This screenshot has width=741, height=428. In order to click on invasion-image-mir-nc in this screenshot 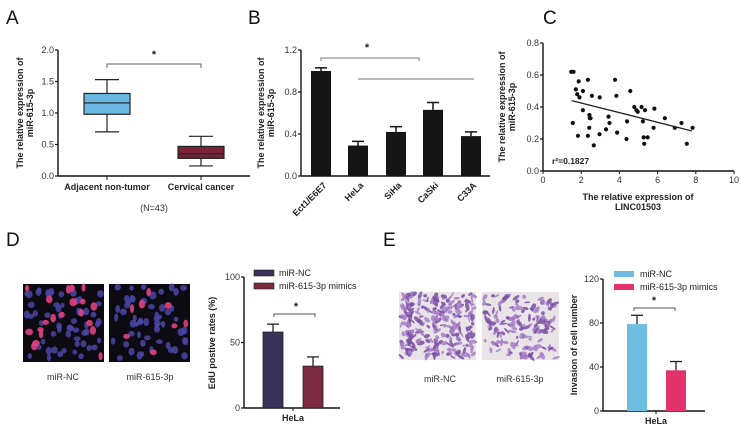, I will do `click(438, 326)`.